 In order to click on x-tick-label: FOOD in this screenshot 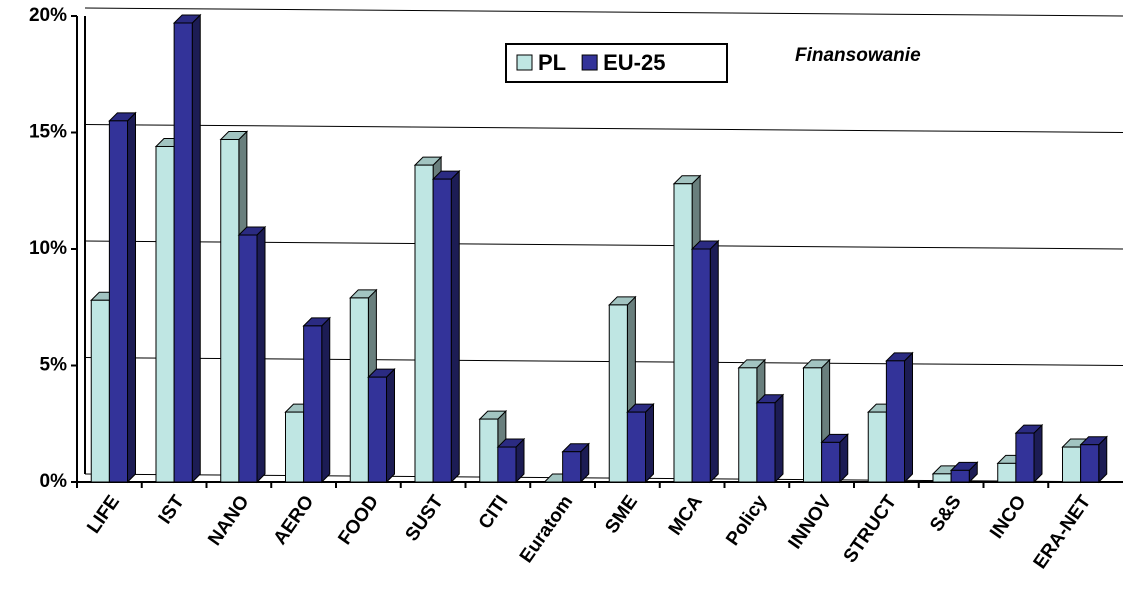, I will do `click(358, 520)`.